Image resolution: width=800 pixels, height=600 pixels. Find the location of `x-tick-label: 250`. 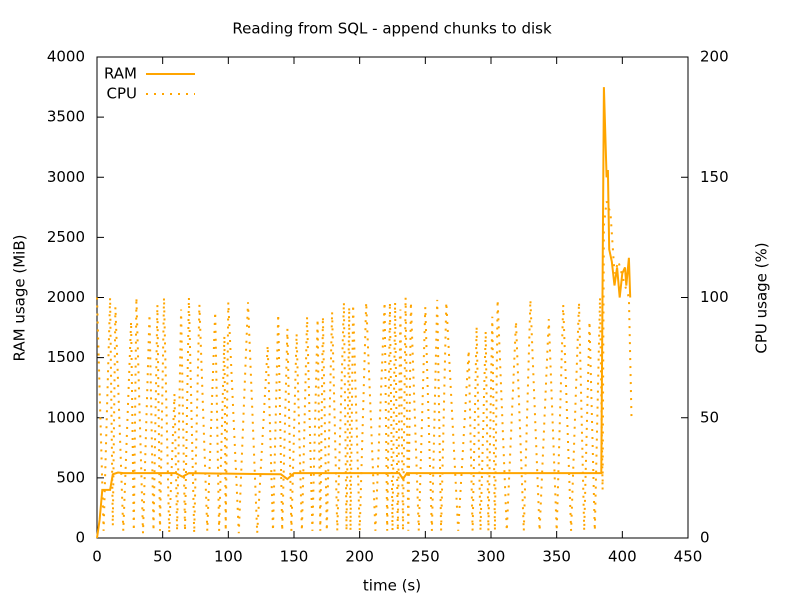

x-tick-label: 250 is located at coordinates (425, 557).